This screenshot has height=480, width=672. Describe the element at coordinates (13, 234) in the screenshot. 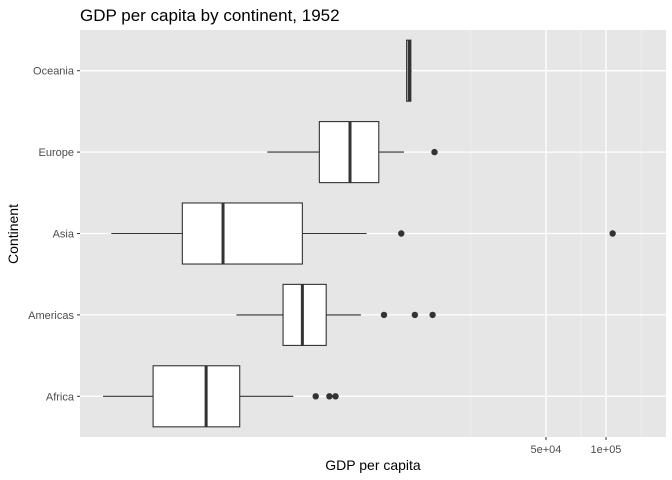

I see `y-axis-title: Continent` at that location.